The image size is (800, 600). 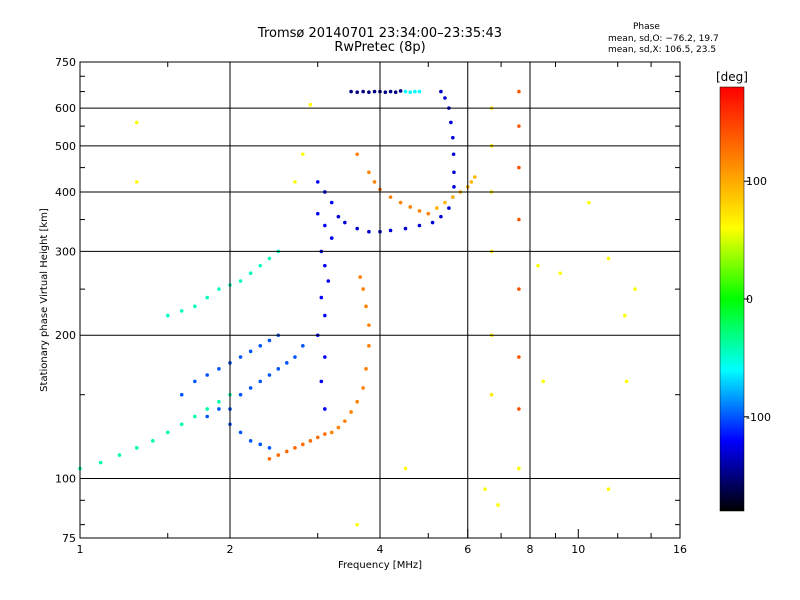 I want to click on x-tick-label: 10, so click(x=578, y=549).